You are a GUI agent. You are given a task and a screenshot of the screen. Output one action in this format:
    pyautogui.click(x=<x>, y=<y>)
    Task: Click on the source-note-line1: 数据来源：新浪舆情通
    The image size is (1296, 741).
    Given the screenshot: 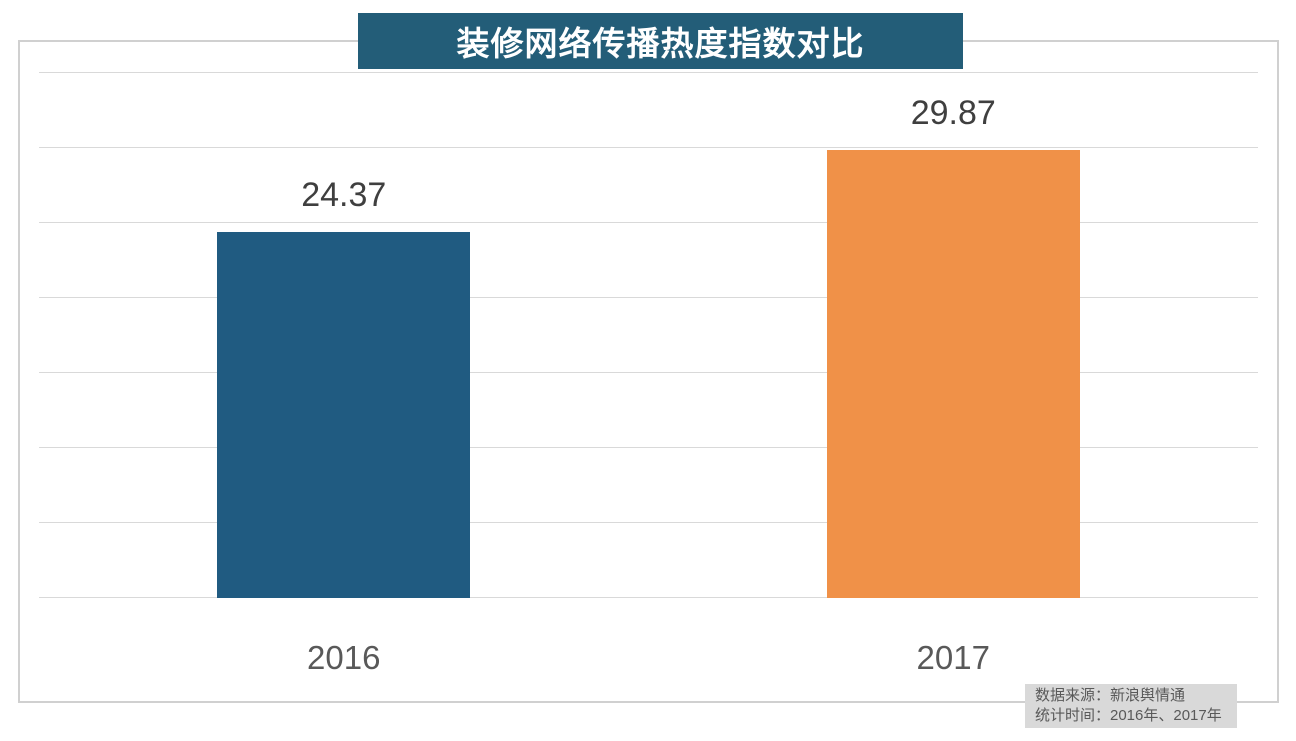 What is the action you would take?
    pyautogui.click(x=1110, y=695)
    